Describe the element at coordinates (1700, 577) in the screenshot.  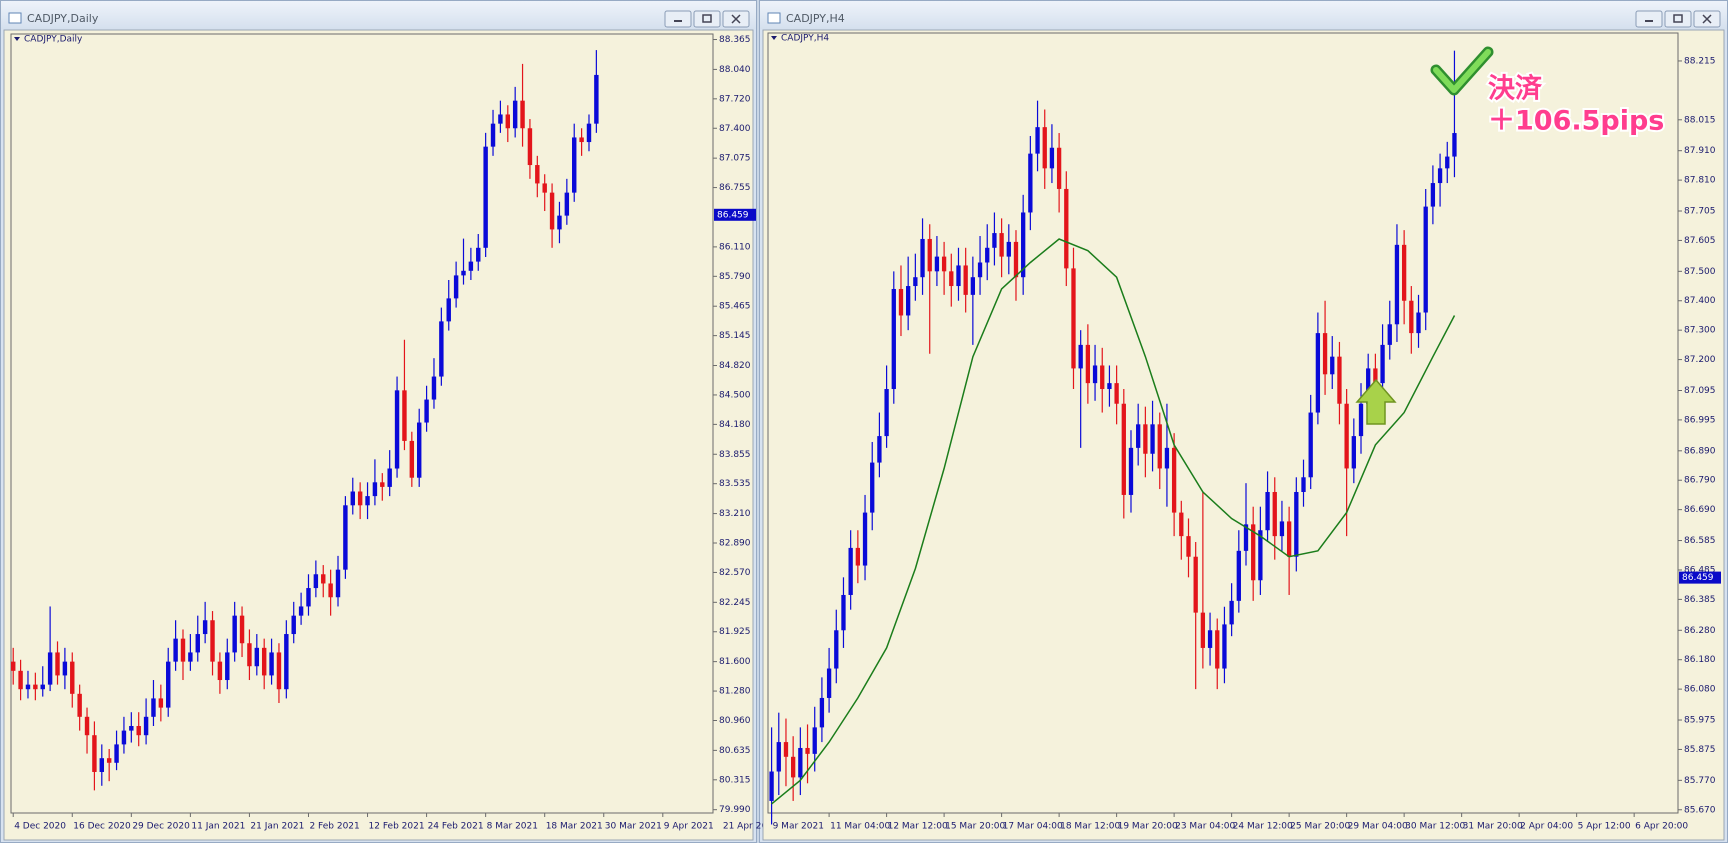
I see `current-price-box` at that location.